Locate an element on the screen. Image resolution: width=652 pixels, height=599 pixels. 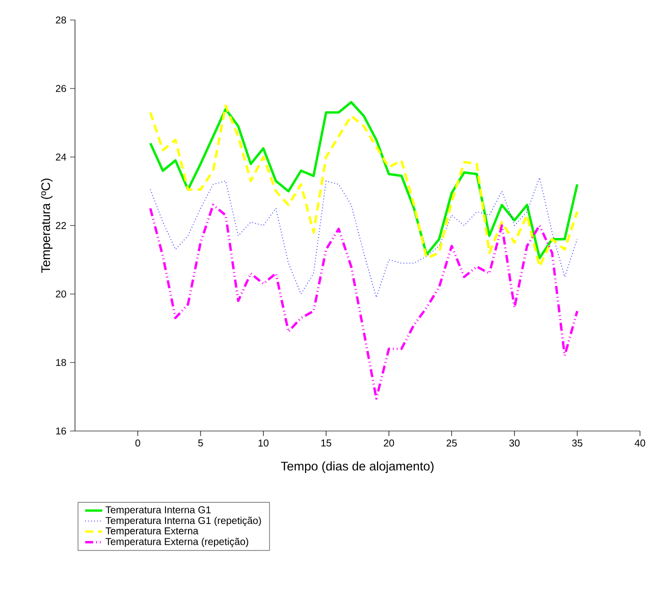
x-tick-label: 10 is located at coordinates (263, 443).